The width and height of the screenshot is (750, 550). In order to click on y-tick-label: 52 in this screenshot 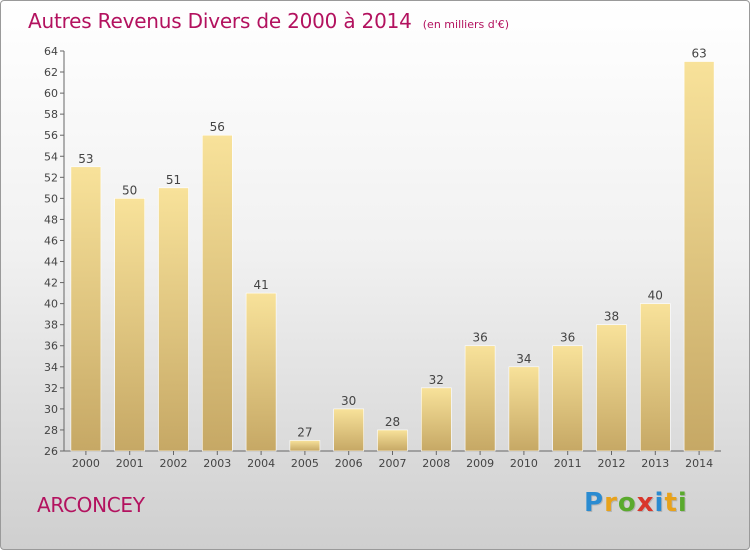, I will do `click(51, 177)`.